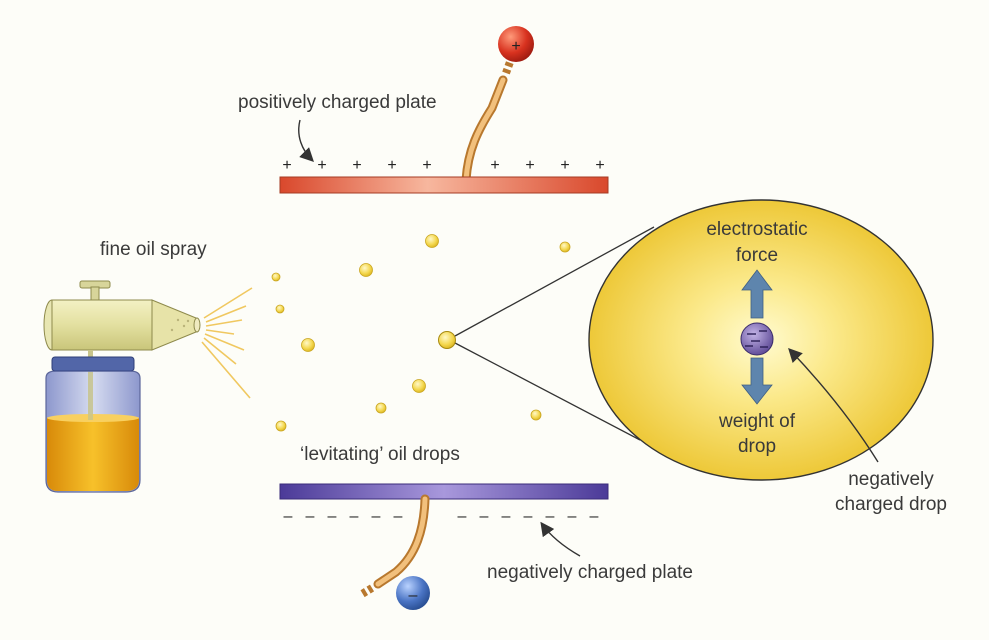 The height and width of the screenshot is (640, 989). I want to click on negatively-label: negatively, so click(891, 479).